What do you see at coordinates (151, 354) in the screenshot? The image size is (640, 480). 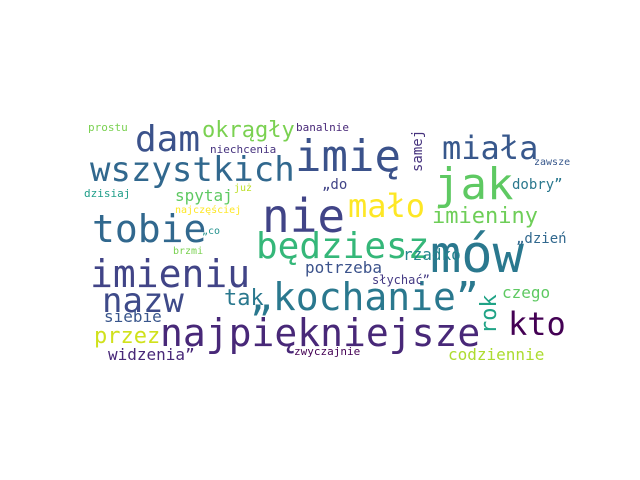 I see `word-widzenia: widzenia”` at bounding box center [151, 354].